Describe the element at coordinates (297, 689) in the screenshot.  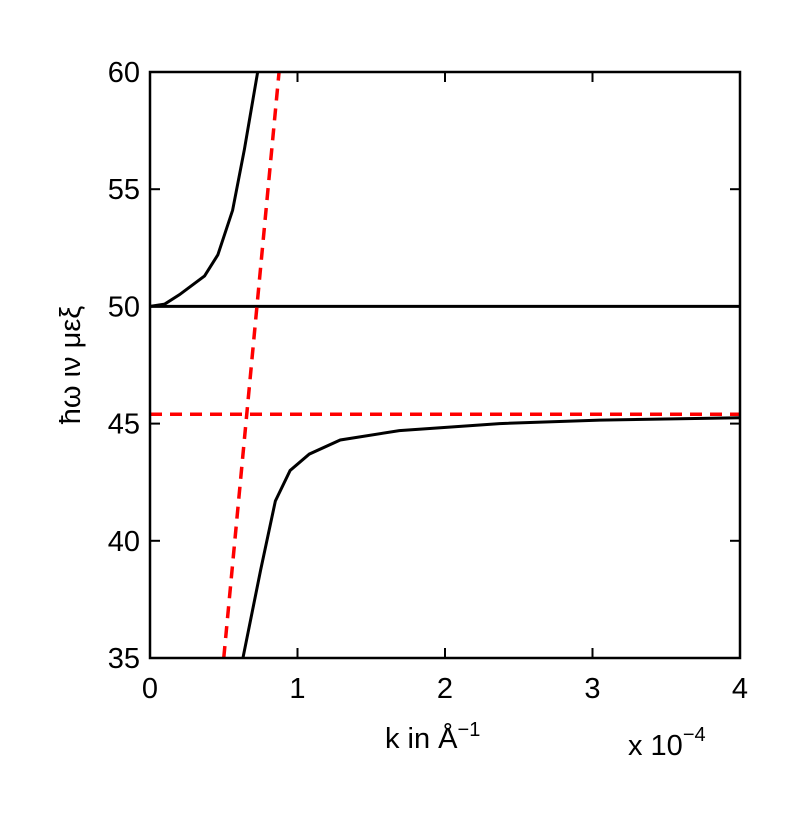
I see `x-tick-label: 1` at that location.